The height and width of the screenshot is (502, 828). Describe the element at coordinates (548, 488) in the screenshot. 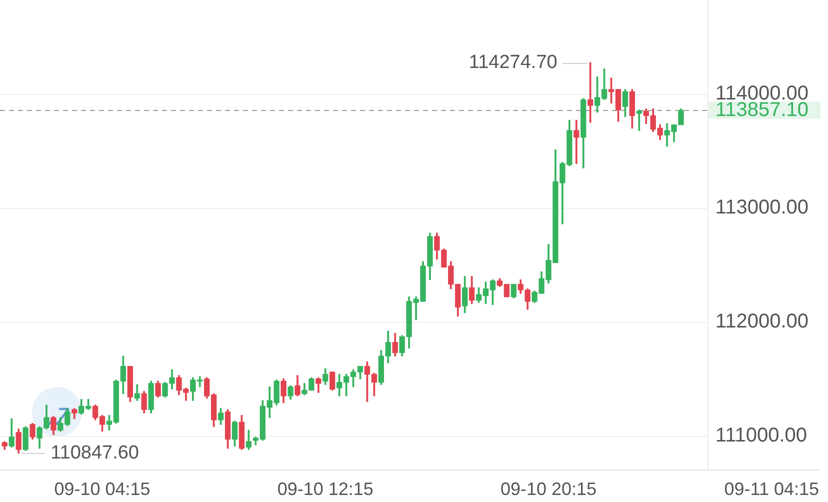

I see `x-tick-label: 09-10 20:15` at that location.